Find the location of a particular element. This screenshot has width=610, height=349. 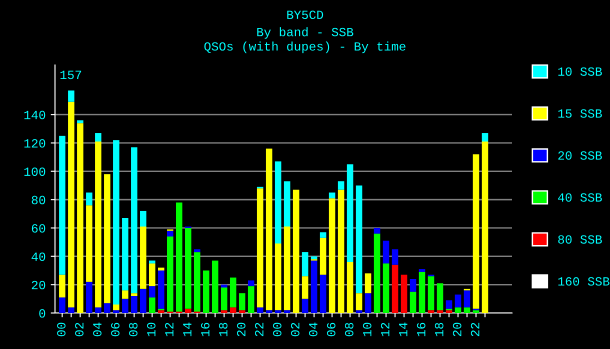

x-tick-label: 06 is located at coordinates (115, 329).